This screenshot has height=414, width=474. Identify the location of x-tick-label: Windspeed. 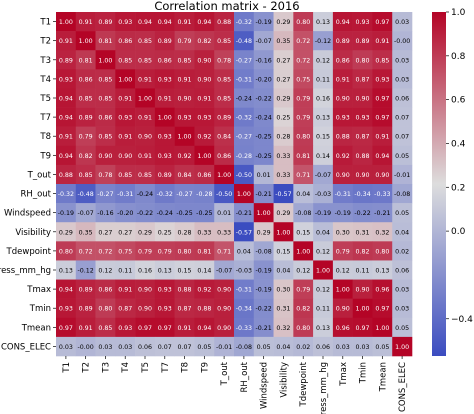
(265, 385).